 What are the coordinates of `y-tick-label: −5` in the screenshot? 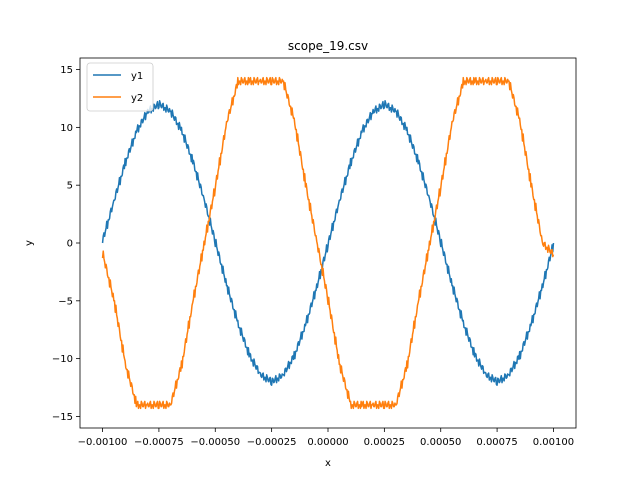 It's located at (65, 301).